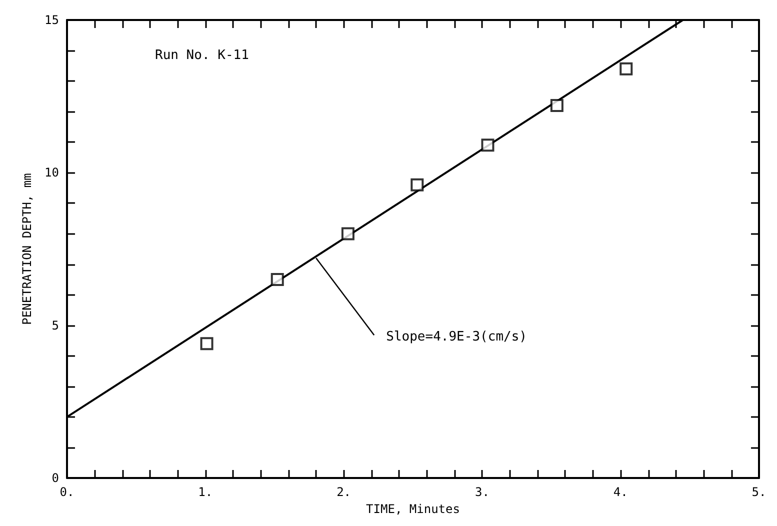 Image resolution: width=777 pixels, height=526 pixels. I want to click on annotation: Slope=4.9E-3(cm/s), so click(457, 337).